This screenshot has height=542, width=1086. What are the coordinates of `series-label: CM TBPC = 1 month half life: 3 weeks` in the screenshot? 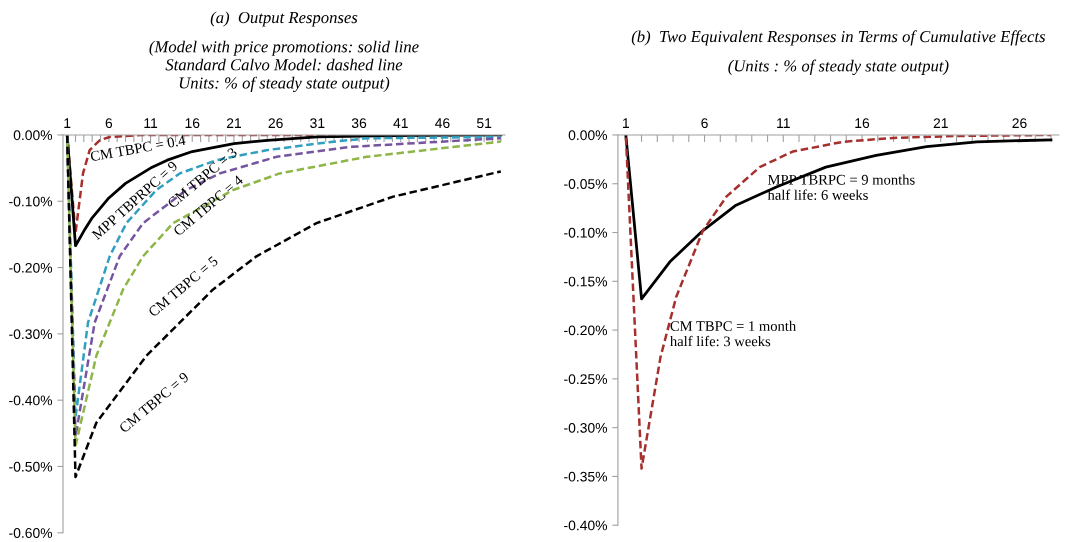 It's located at (733, 333).